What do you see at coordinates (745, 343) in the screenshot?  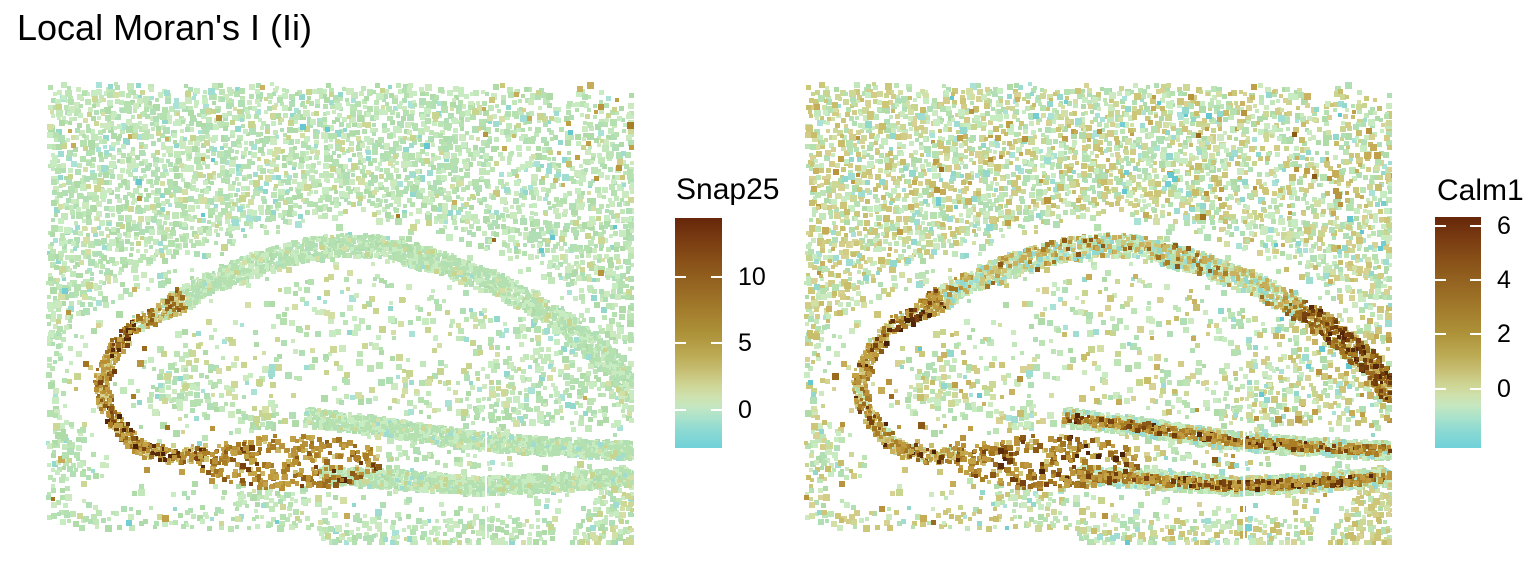 I see `svg-text: 5` at bounding box center [745, 343].